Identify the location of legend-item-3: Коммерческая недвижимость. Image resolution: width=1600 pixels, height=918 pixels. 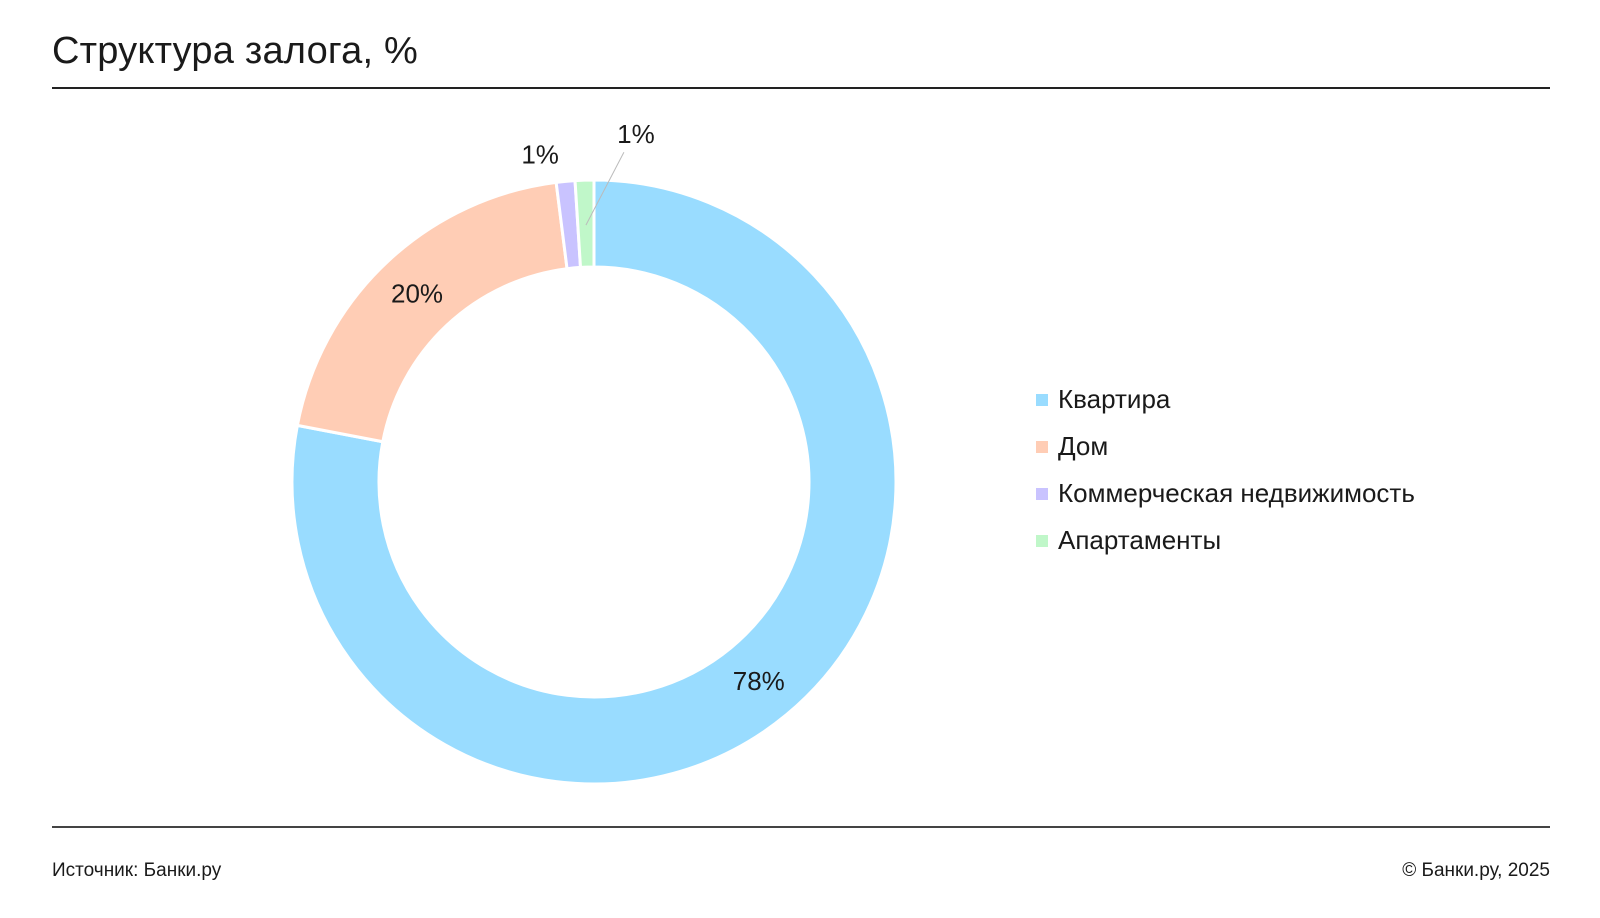
(1225, 493).